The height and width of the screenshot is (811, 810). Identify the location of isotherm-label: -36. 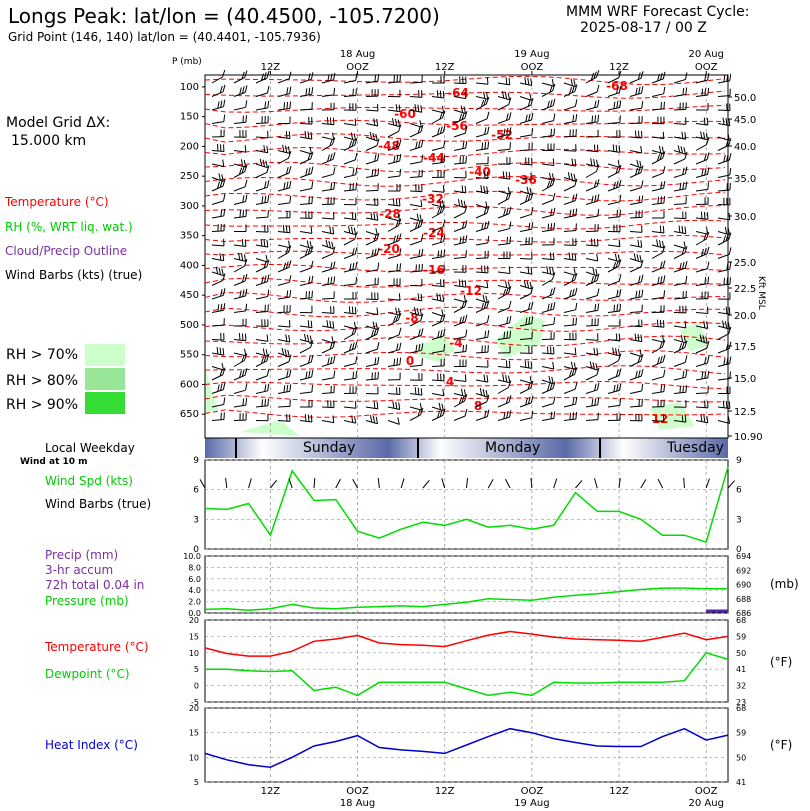
(526, 180).